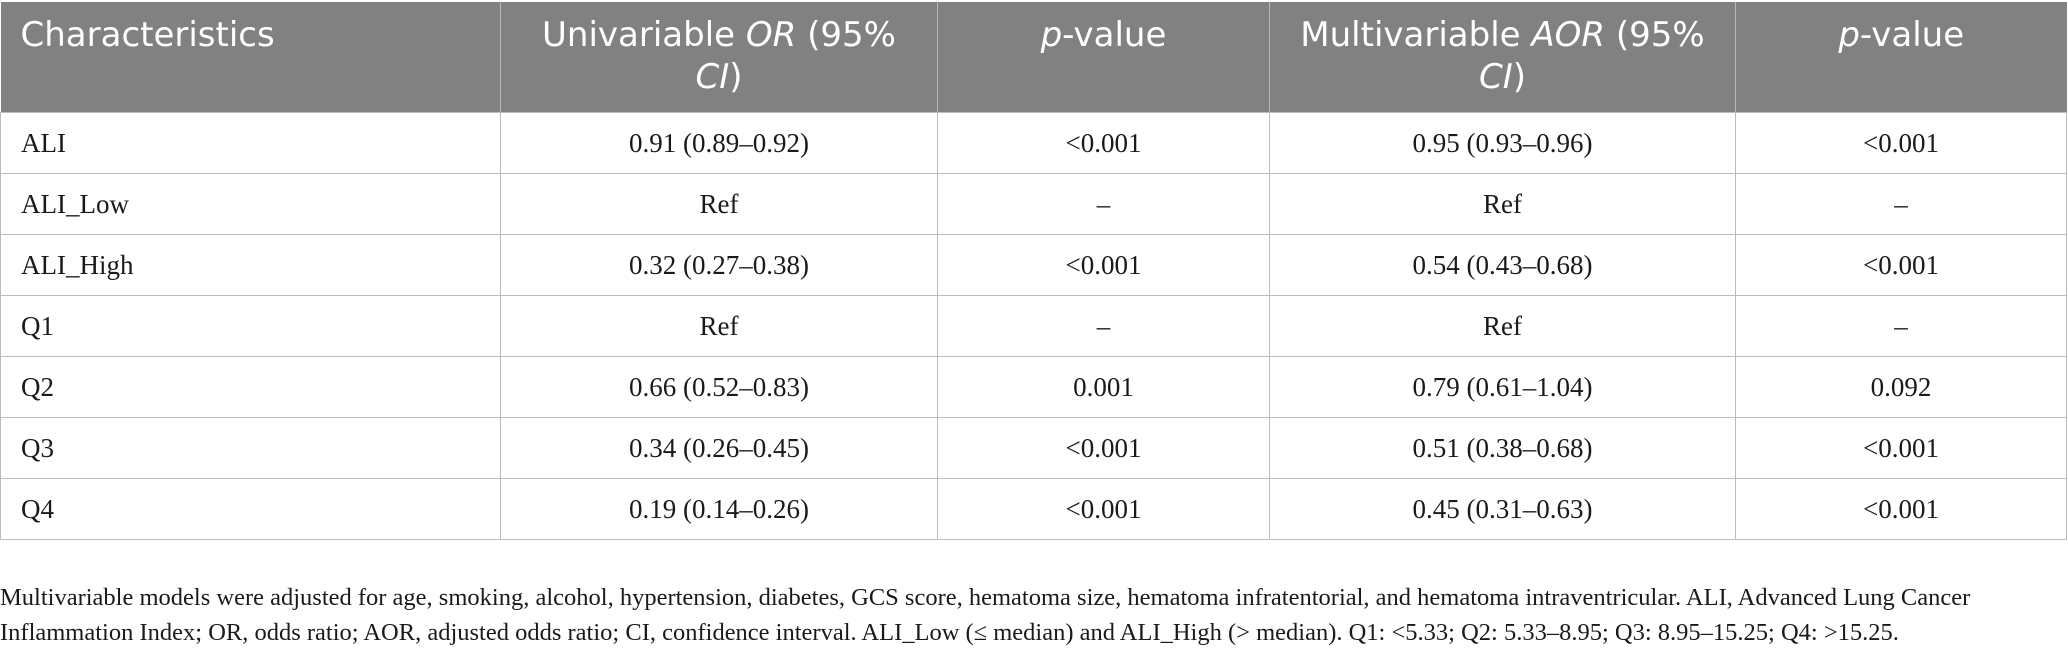 Image resolution: width=2068 pixels, height=671 pixels. Describe the element at coordinates (1502, 387) in the screenshot. I see `cell-multivariable-aor: 0.79 (0.61–1.04)` at that location.